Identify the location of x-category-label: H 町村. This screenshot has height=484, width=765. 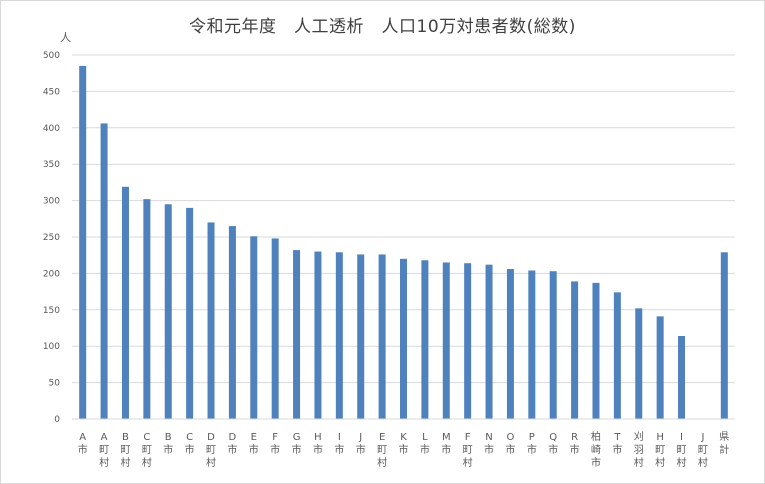
(660, 450).